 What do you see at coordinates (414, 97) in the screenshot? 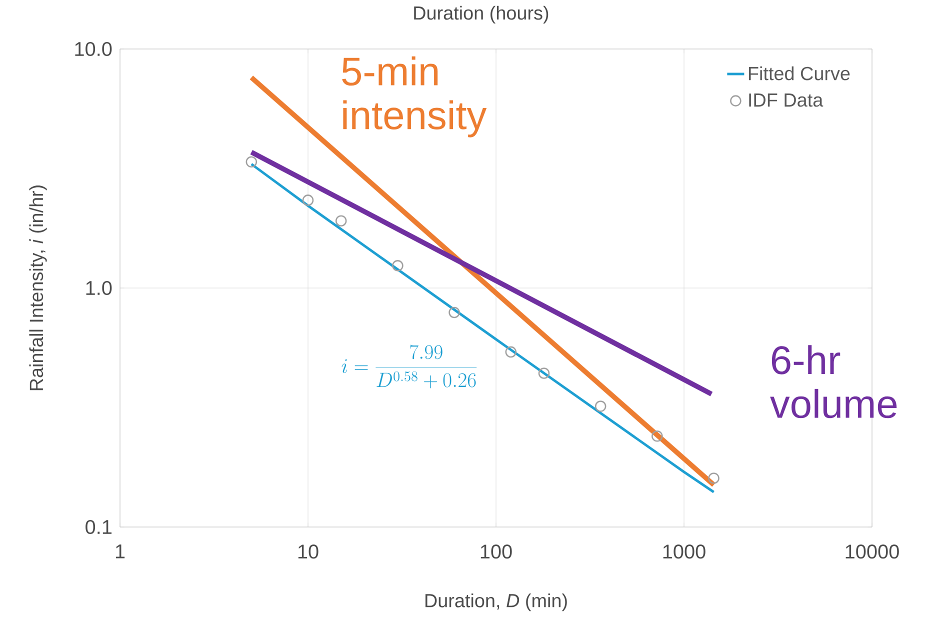
I see `series-label: 5-min intensity` at bounding box center [414, 97].